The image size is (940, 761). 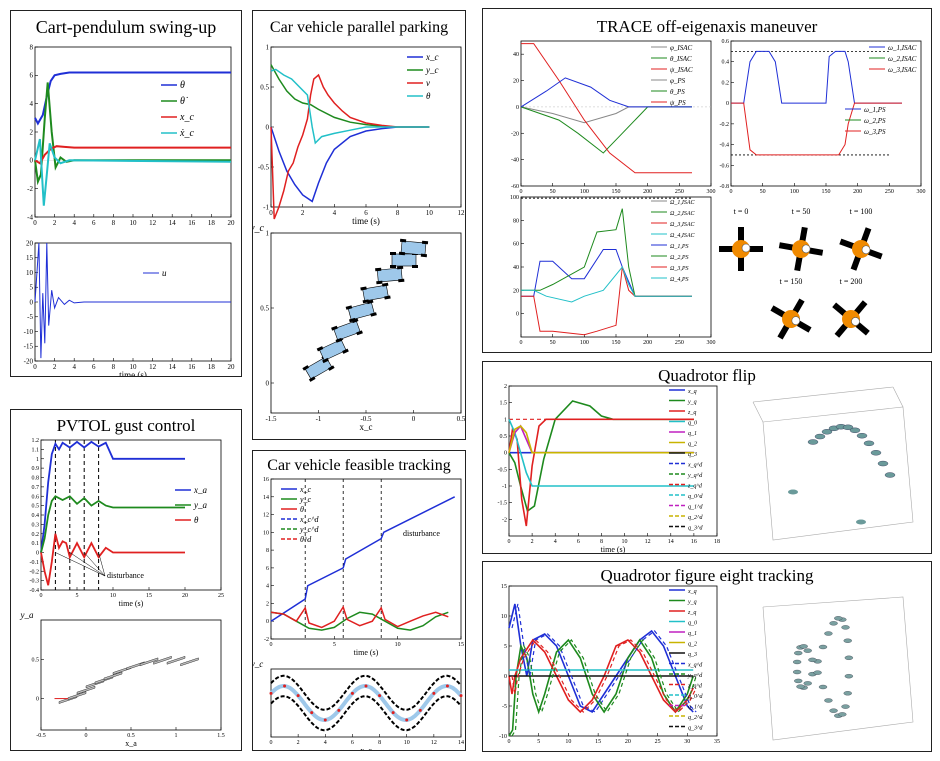 I want to click on x-tick-label: 25, so click(x=221, y=596).